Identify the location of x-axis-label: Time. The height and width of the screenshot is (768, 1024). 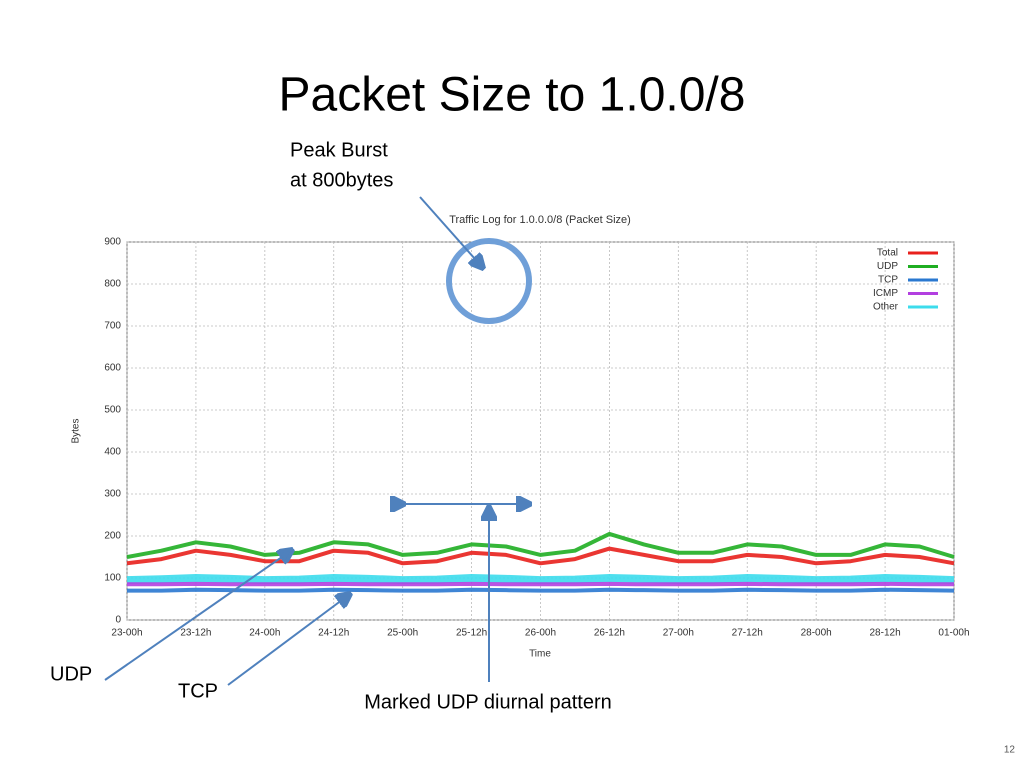
(540, 654).